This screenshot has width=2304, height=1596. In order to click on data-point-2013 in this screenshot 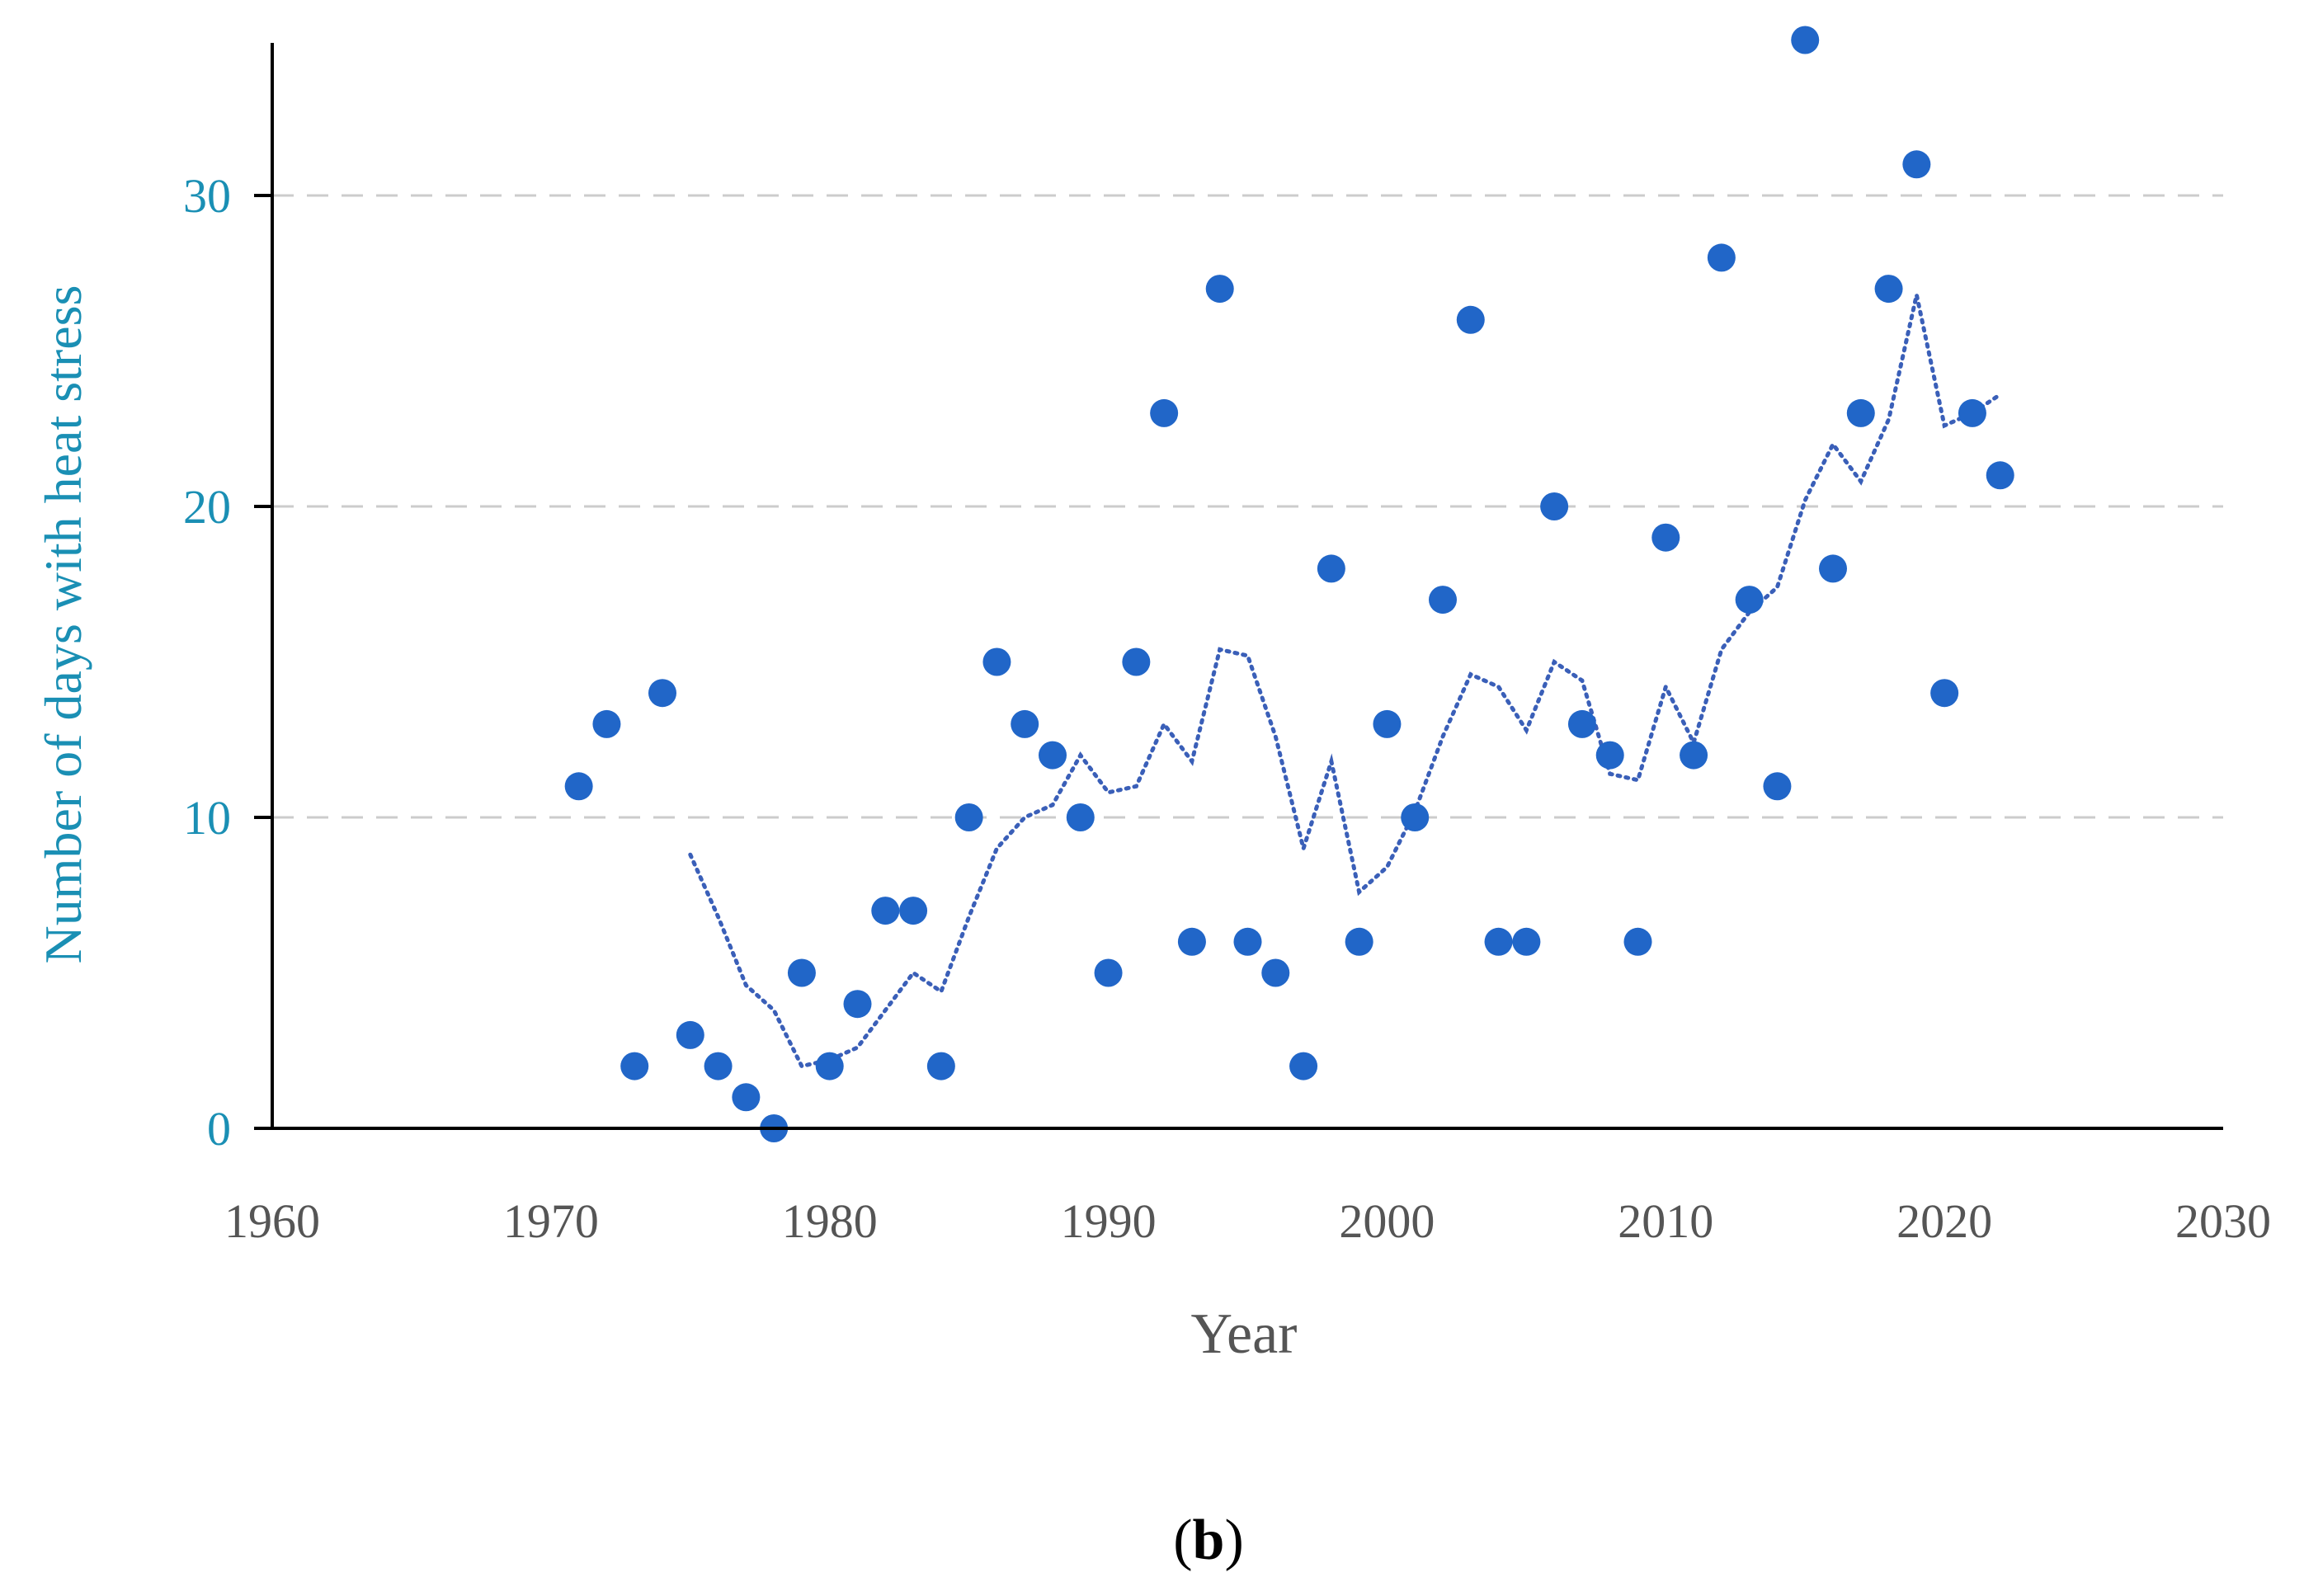, I will do `click(1749, 600)`.